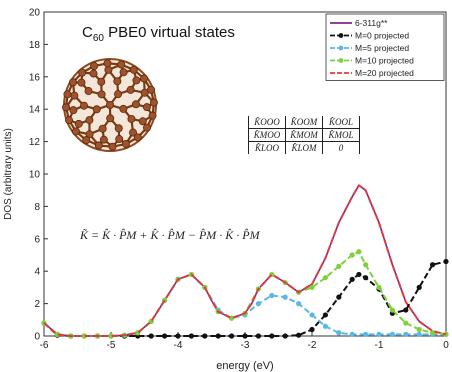 The image size is (452, 372). What do you see at coordinates (37, 207) in the screenshot?
I see `y-tick-label: 8` at bounding box center [37, 207].